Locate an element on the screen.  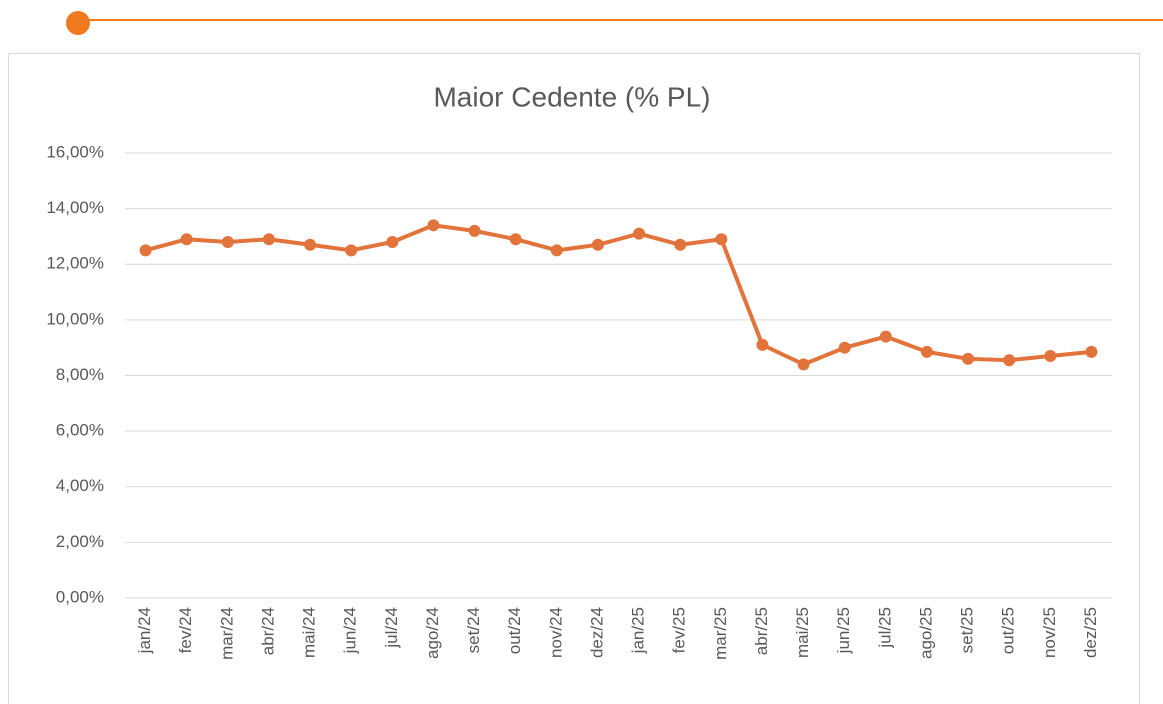
y-tick-label: 16,00% is located at coordinates (75, 151).